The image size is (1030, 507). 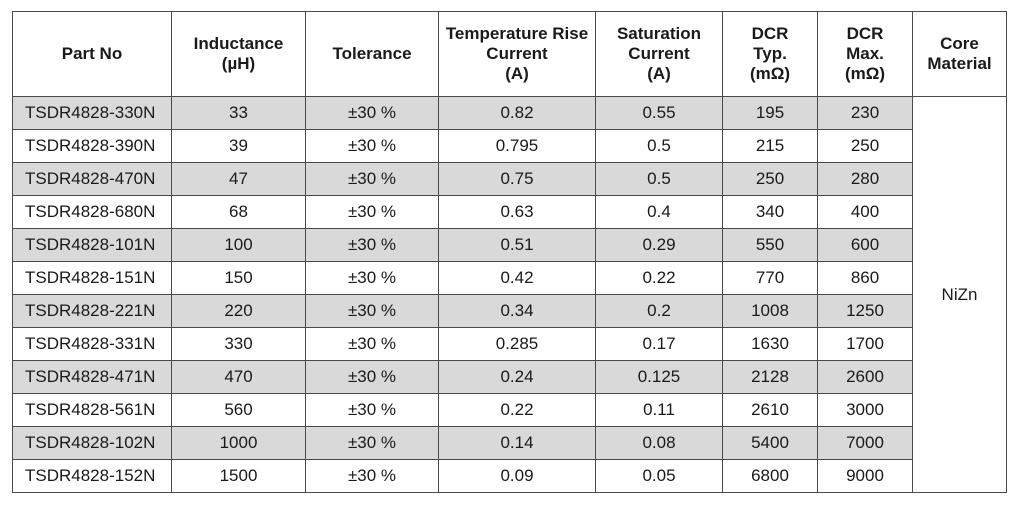 I want to click on dcr-max-cell: 600, so click(x=865, y=245).